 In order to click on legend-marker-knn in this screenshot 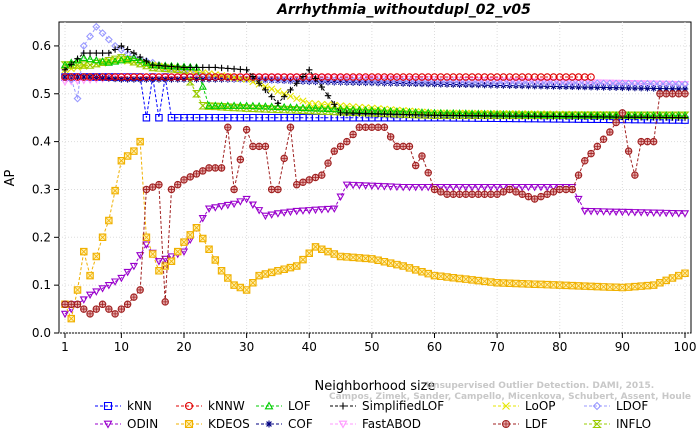, I will do `click(108, 406)`.